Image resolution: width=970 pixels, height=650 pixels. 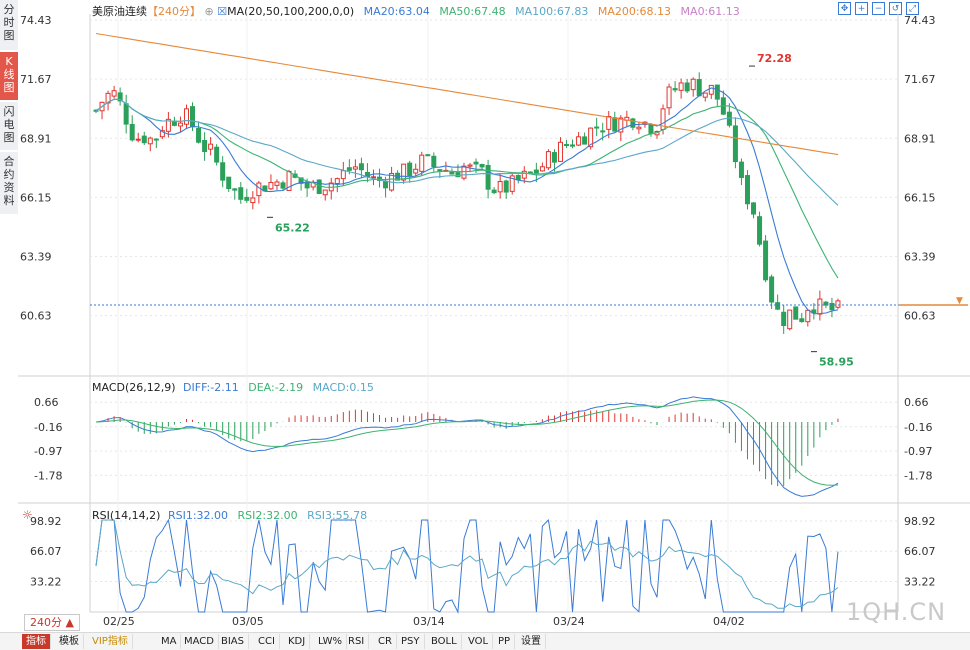 I want to click on price-tick-left: 71.67, so click(x=36, y=79).